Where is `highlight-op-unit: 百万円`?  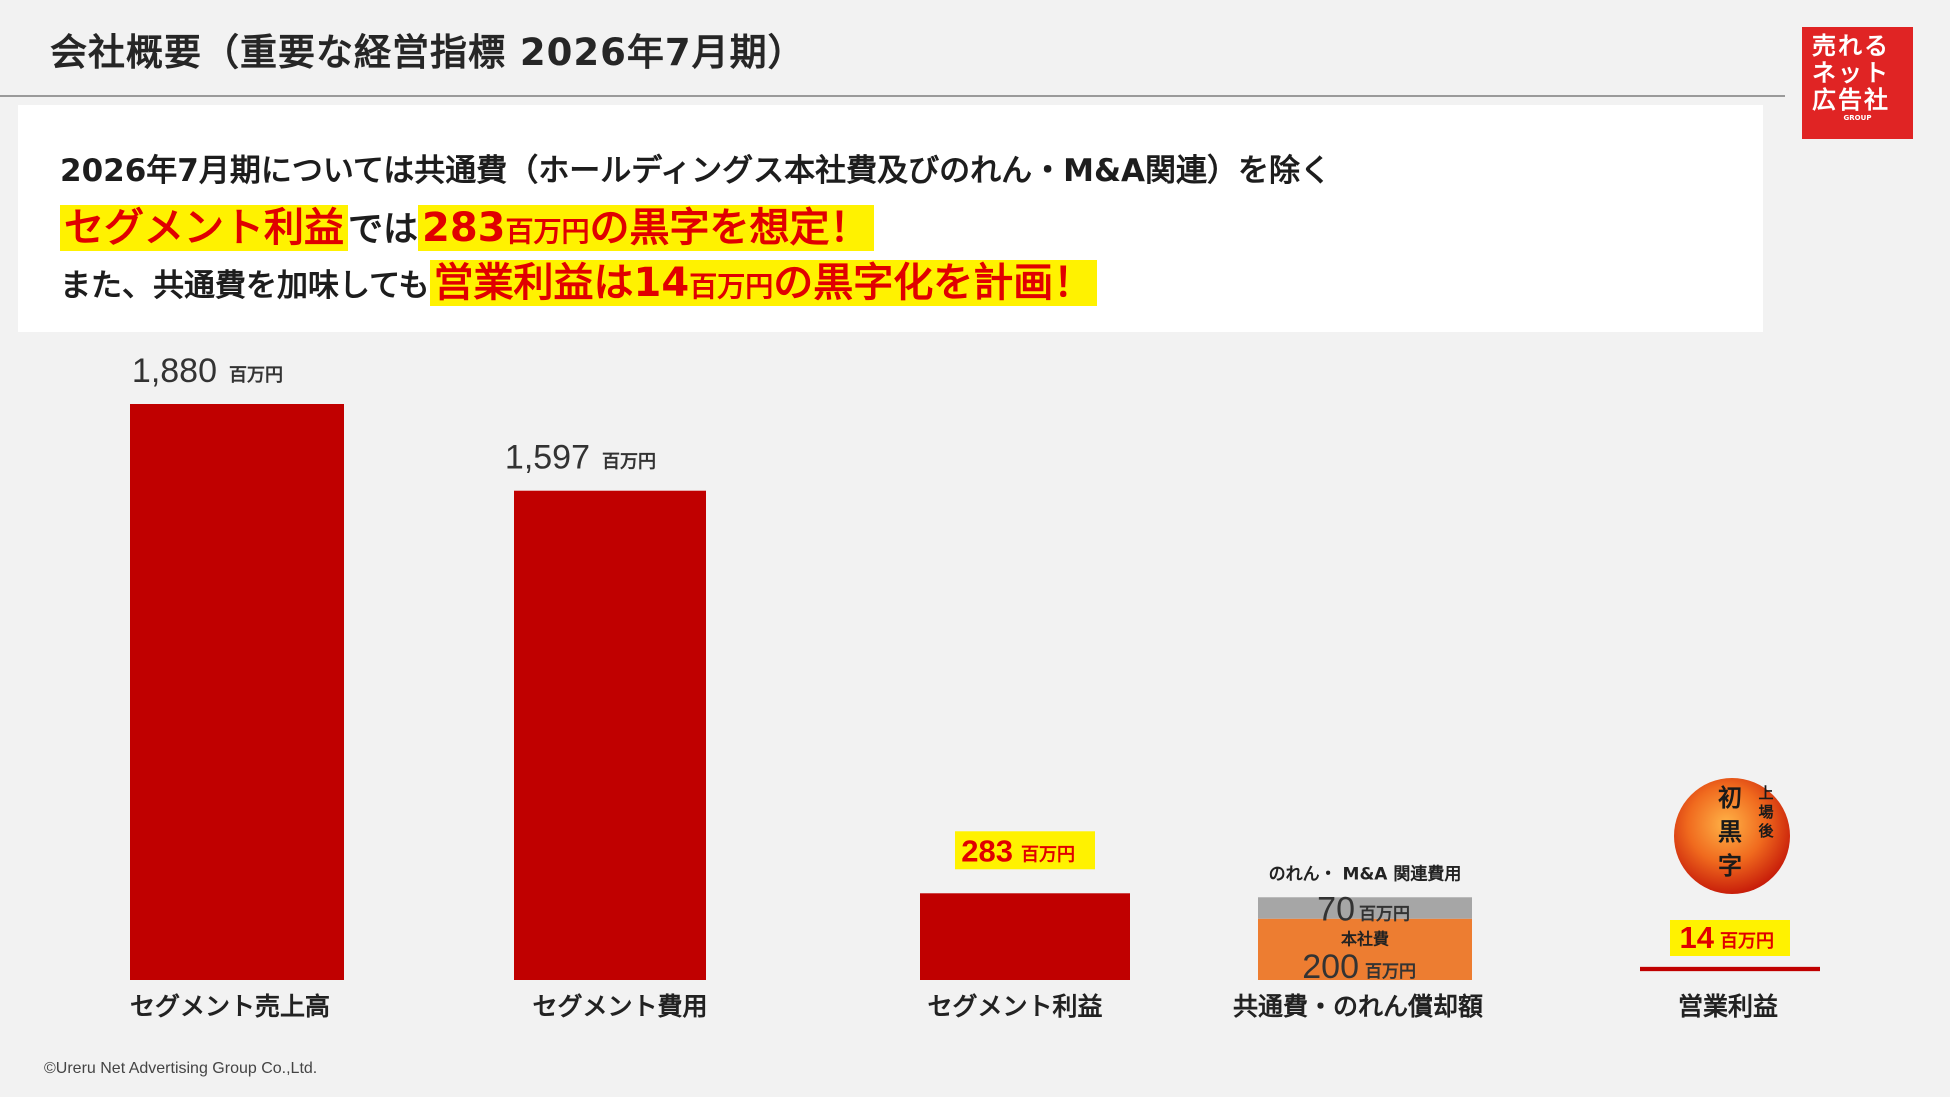 highlight-op-unit: 百万円 is located at coordinates (731, 286).